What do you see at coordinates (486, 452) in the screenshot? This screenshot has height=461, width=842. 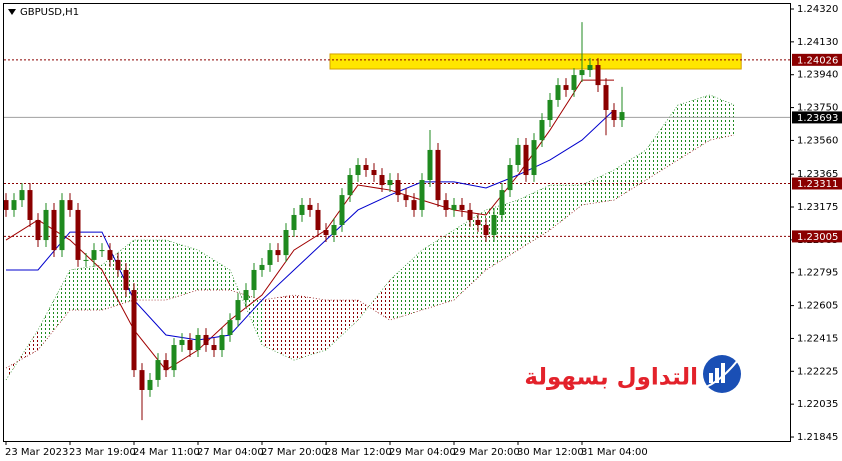 I see `x-tick-label: 29 Mar 20:00` at bounding box center [486, 452].